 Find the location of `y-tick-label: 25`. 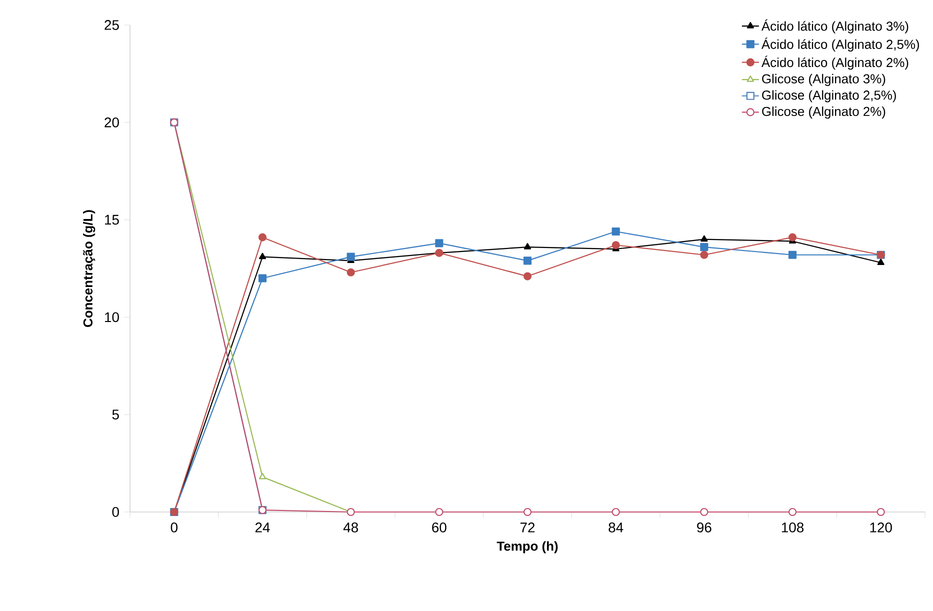

y-tick-label: 25 is located at coordinates (111, 25).